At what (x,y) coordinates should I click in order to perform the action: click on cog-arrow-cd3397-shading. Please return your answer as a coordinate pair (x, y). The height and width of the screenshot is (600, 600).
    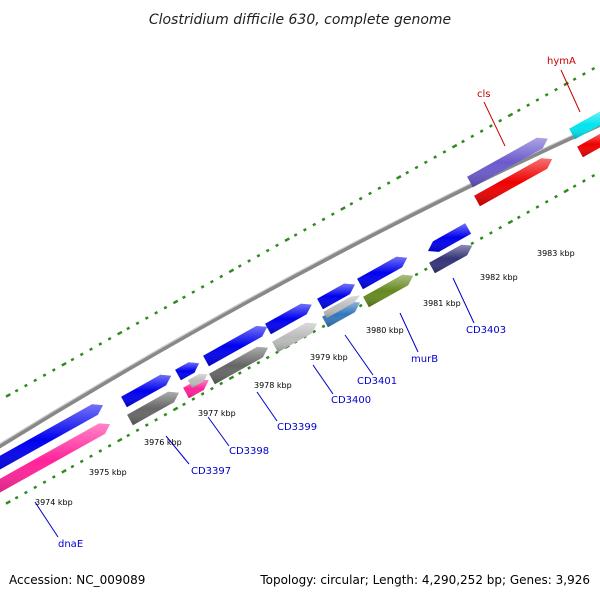
    Looking at the image, I should click on (153, 408).